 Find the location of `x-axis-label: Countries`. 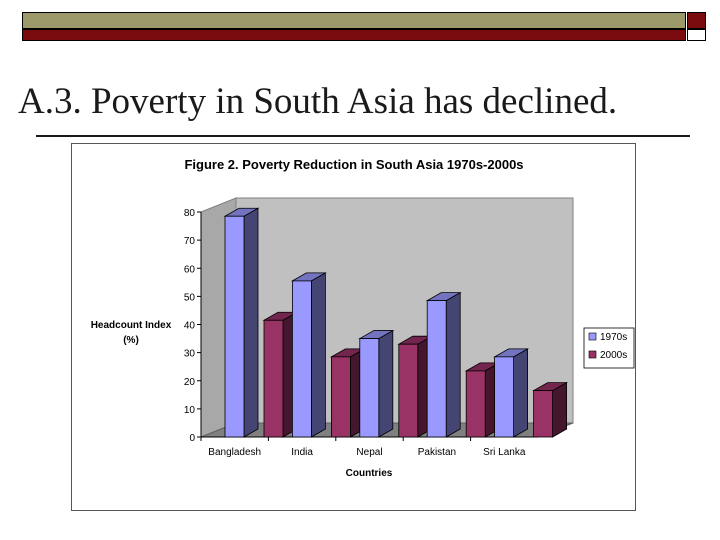

x-axis-label: Countries is located at coordinates (369, 473).